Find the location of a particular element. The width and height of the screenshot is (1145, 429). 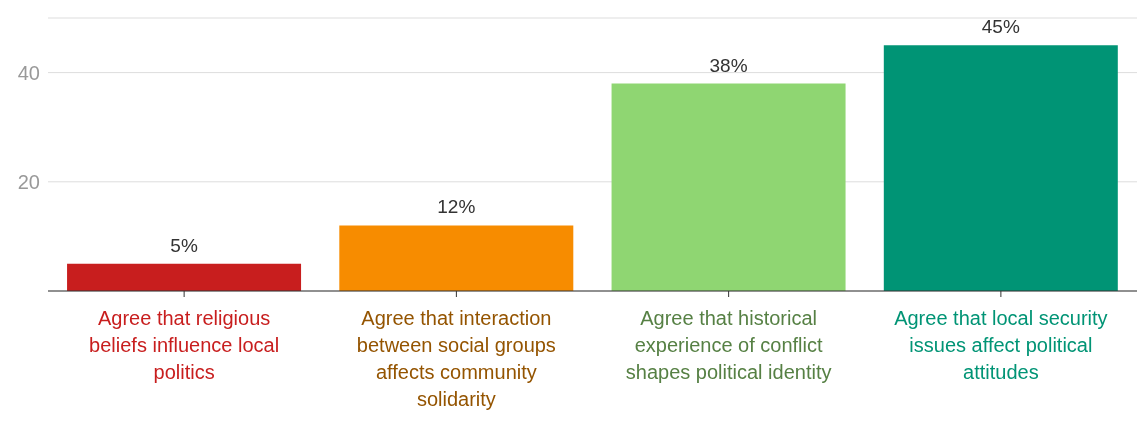

data-label: 38% is located at coordinates (728, 65).